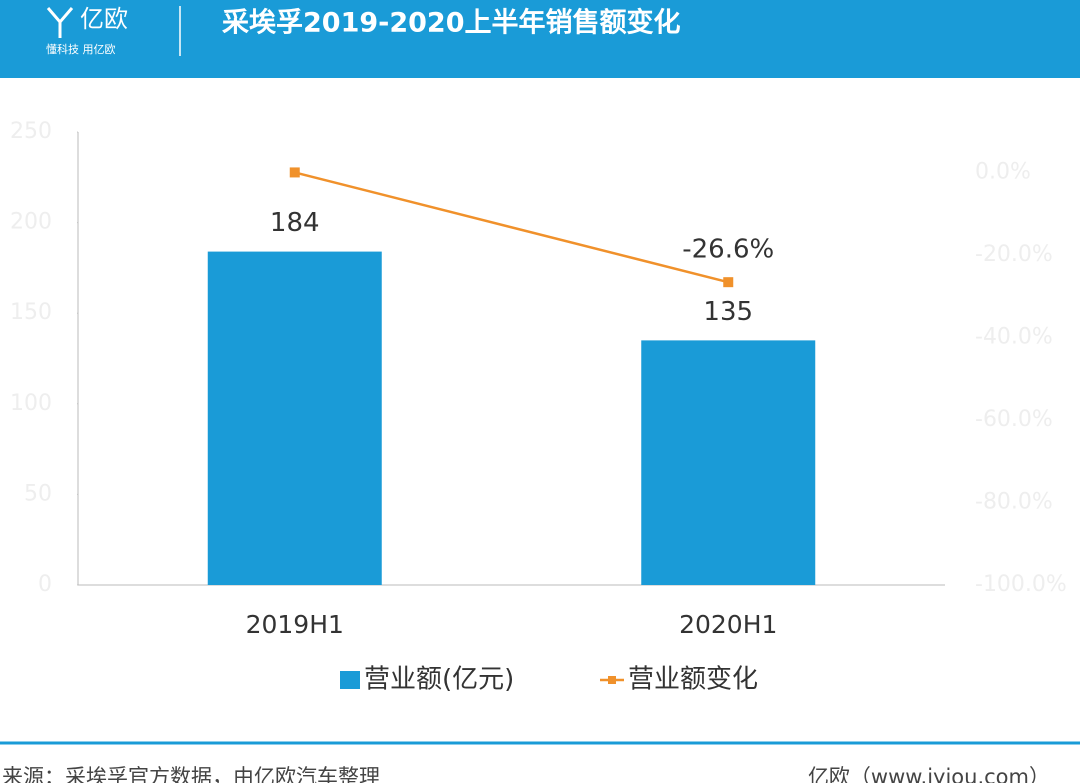 This screenshot has height=783, width=1080. I want to click on legend-label: 营业额变化, so click(693, 680).